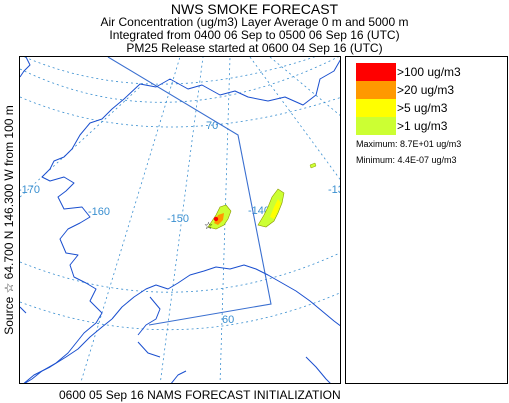 This screenshot has width=509, height=403. I want to click on plume-peak, so click(216, 219).